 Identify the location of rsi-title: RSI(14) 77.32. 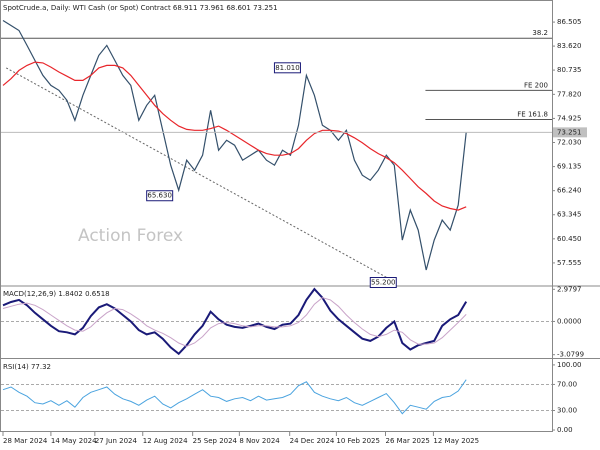
(27, 367).